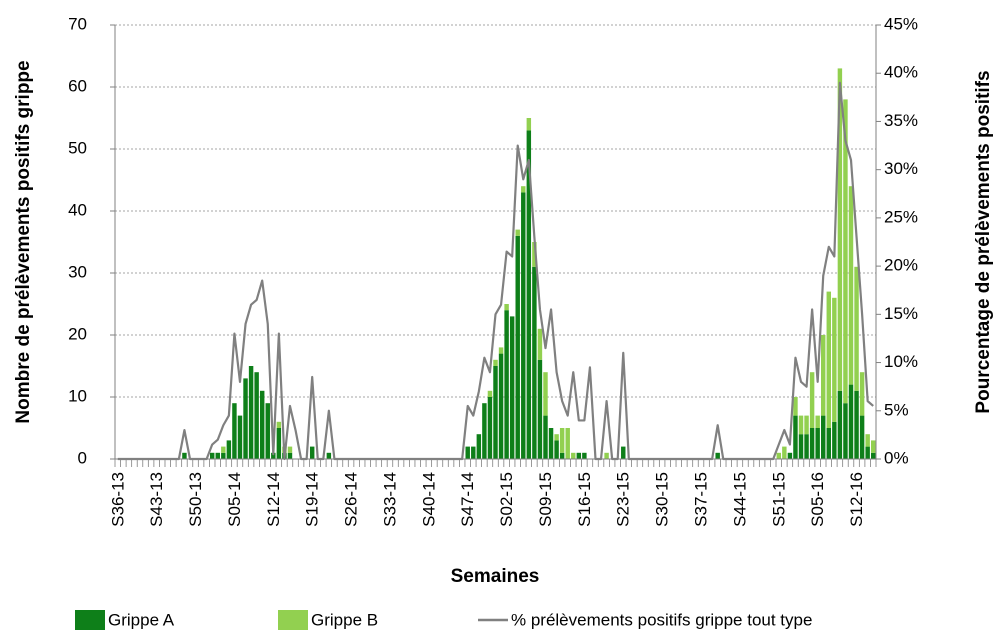 The width and height of the screenshot is (999, 634). What do you see at coordinates (428, 499) in the screenshot?
I see `x-tick-label: S40-14` at bounding box center [428, 499].